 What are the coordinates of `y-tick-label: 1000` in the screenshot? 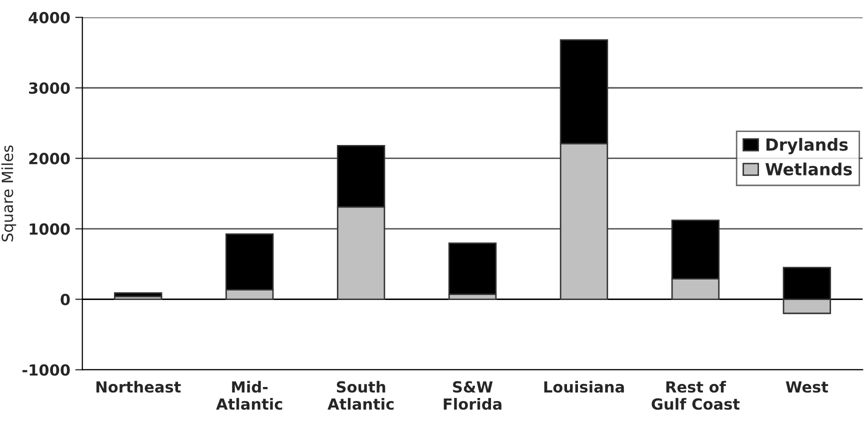 It's located at (50, 229).